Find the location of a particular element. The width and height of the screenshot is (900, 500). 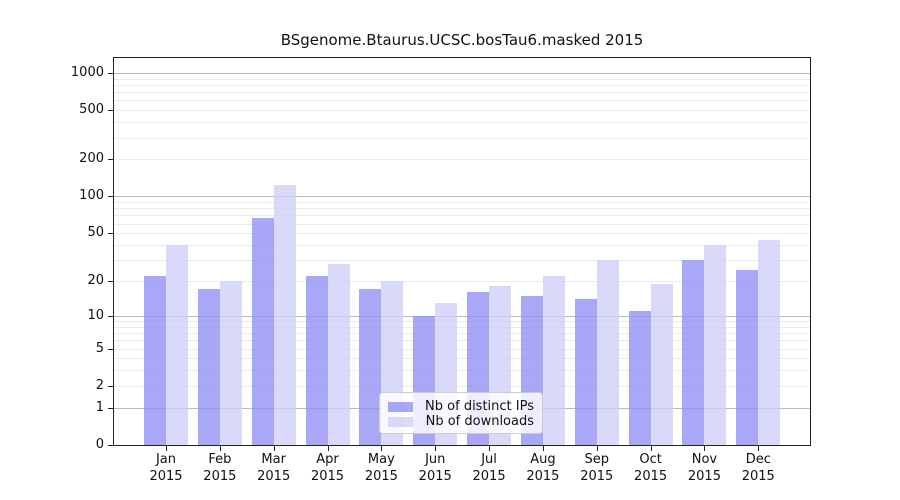

x-tick-label-feb: Feb 2015 is located at coordinates (220, 468).